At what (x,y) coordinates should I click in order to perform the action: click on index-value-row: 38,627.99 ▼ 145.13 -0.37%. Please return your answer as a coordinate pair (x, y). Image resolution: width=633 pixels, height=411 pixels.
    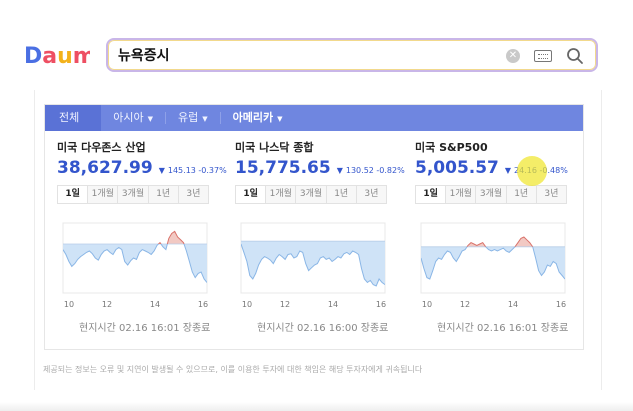
    Looking at the image, I should click on (142, 168).